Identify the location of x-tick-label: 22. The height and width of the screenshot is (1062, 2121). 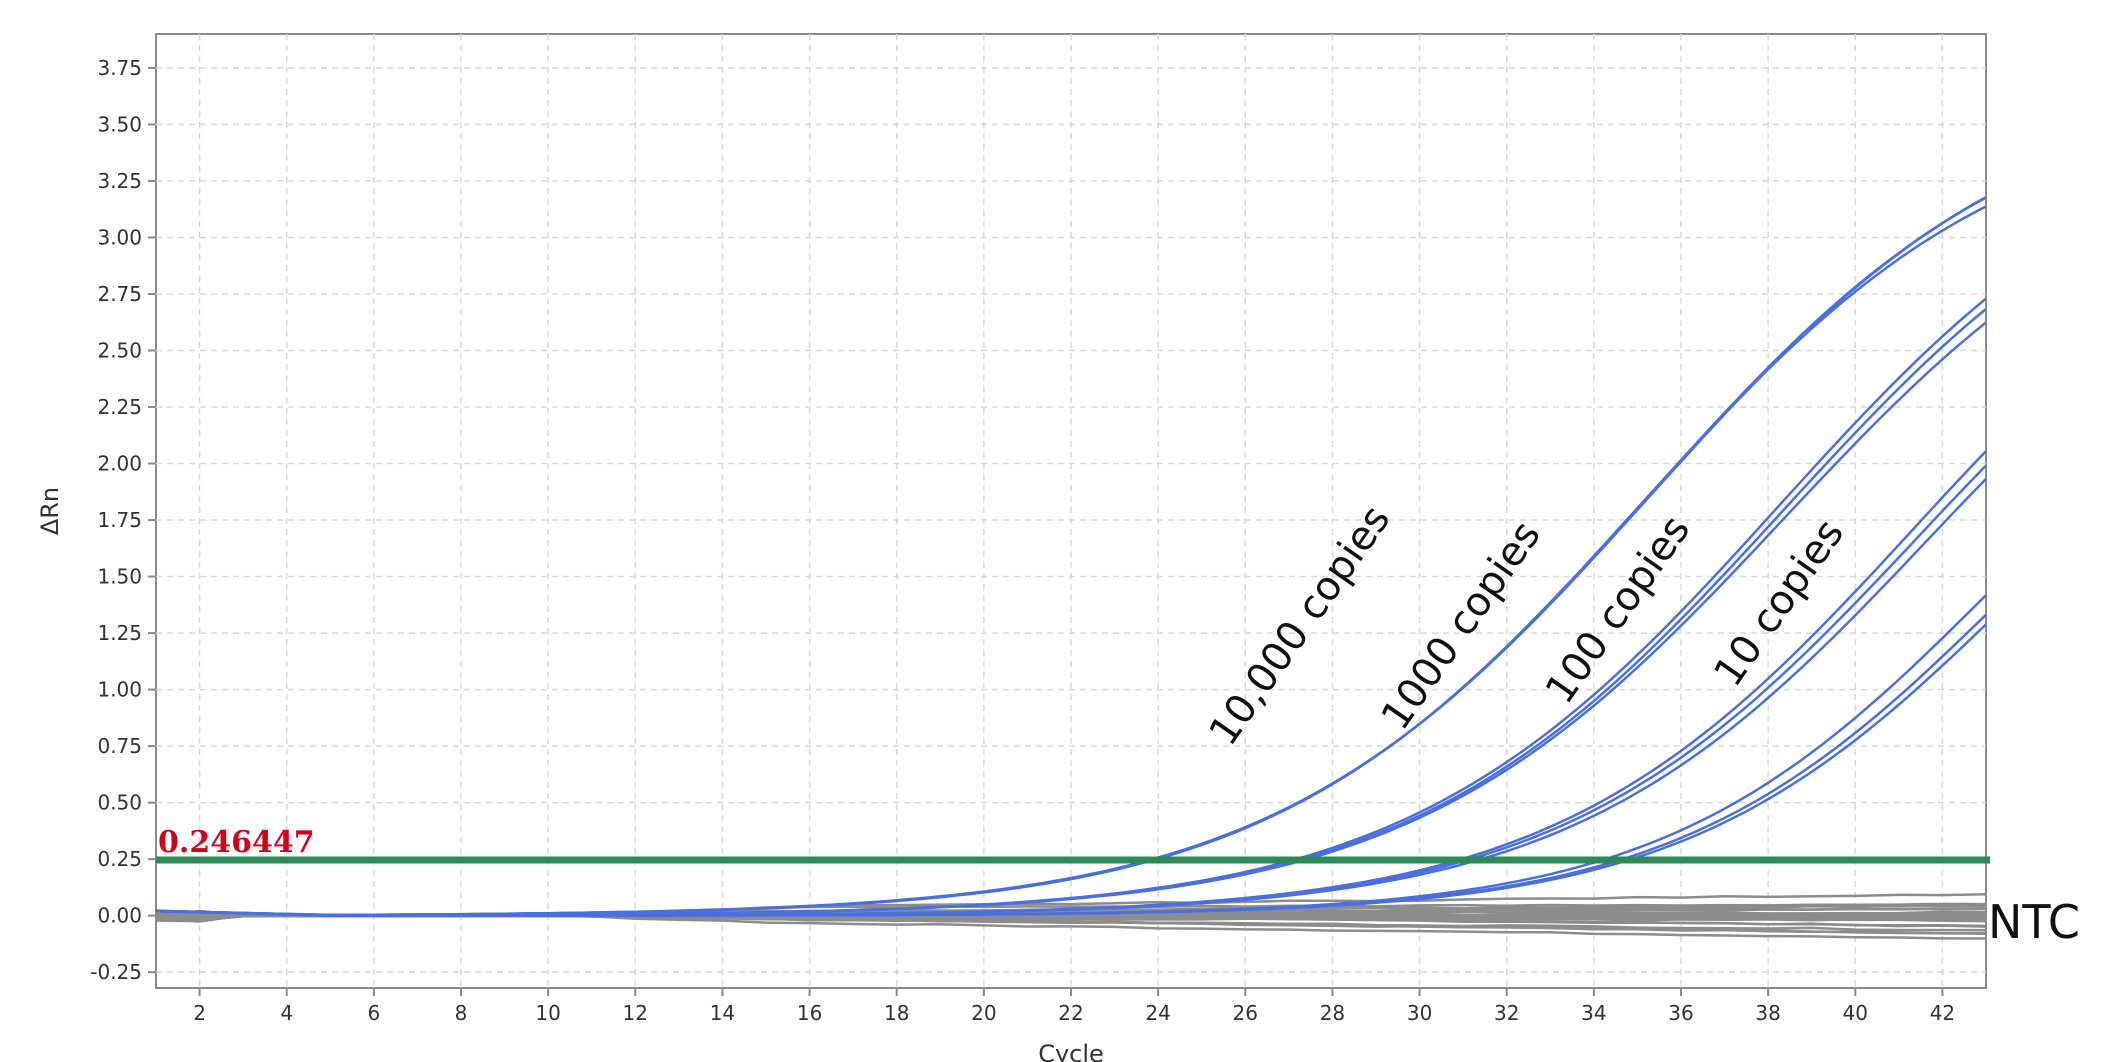
(1070, 1013).